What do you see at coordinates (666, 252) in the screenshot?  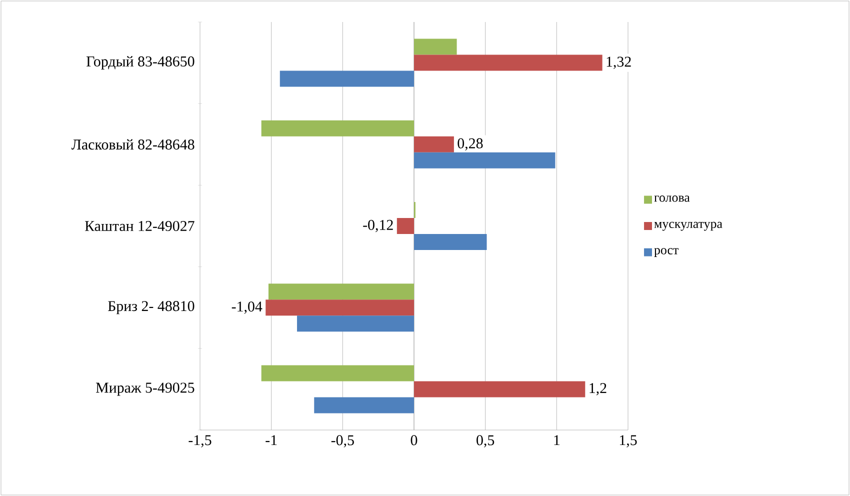 I see `legend-label: рост` at bounding box center [666, 252].